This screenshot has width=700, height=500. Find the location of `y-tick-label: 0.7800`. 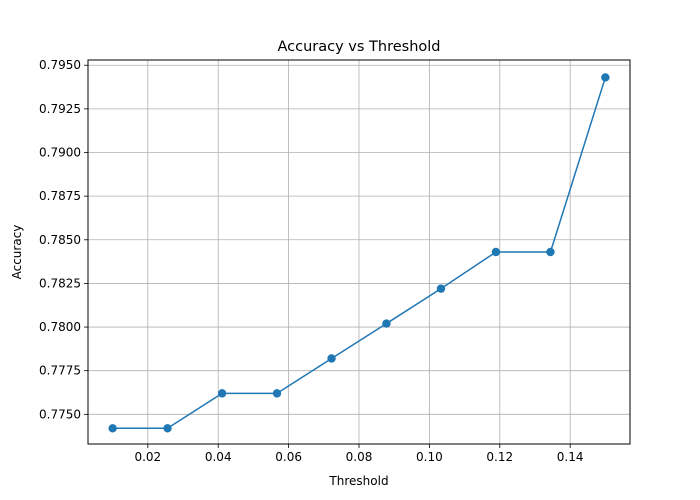

y-tick-label: 0.7800 is located at coordinates (60, 327).